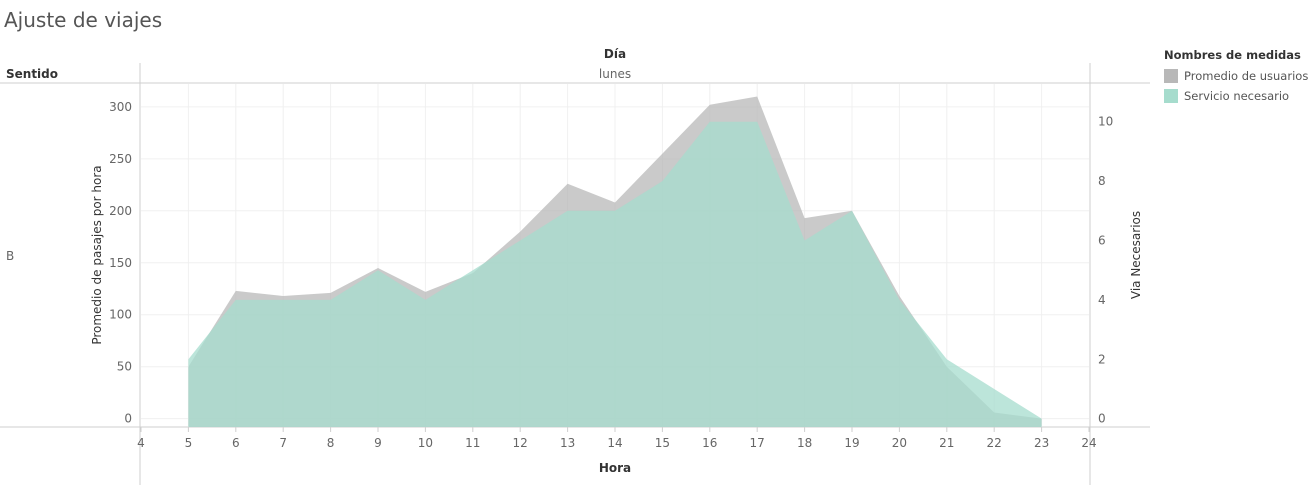 This screenshot has height=485, width=1311. Describe the element at coordinates (1088, 443) in the screenshot. I see `x-tick-label: 24` at that location.